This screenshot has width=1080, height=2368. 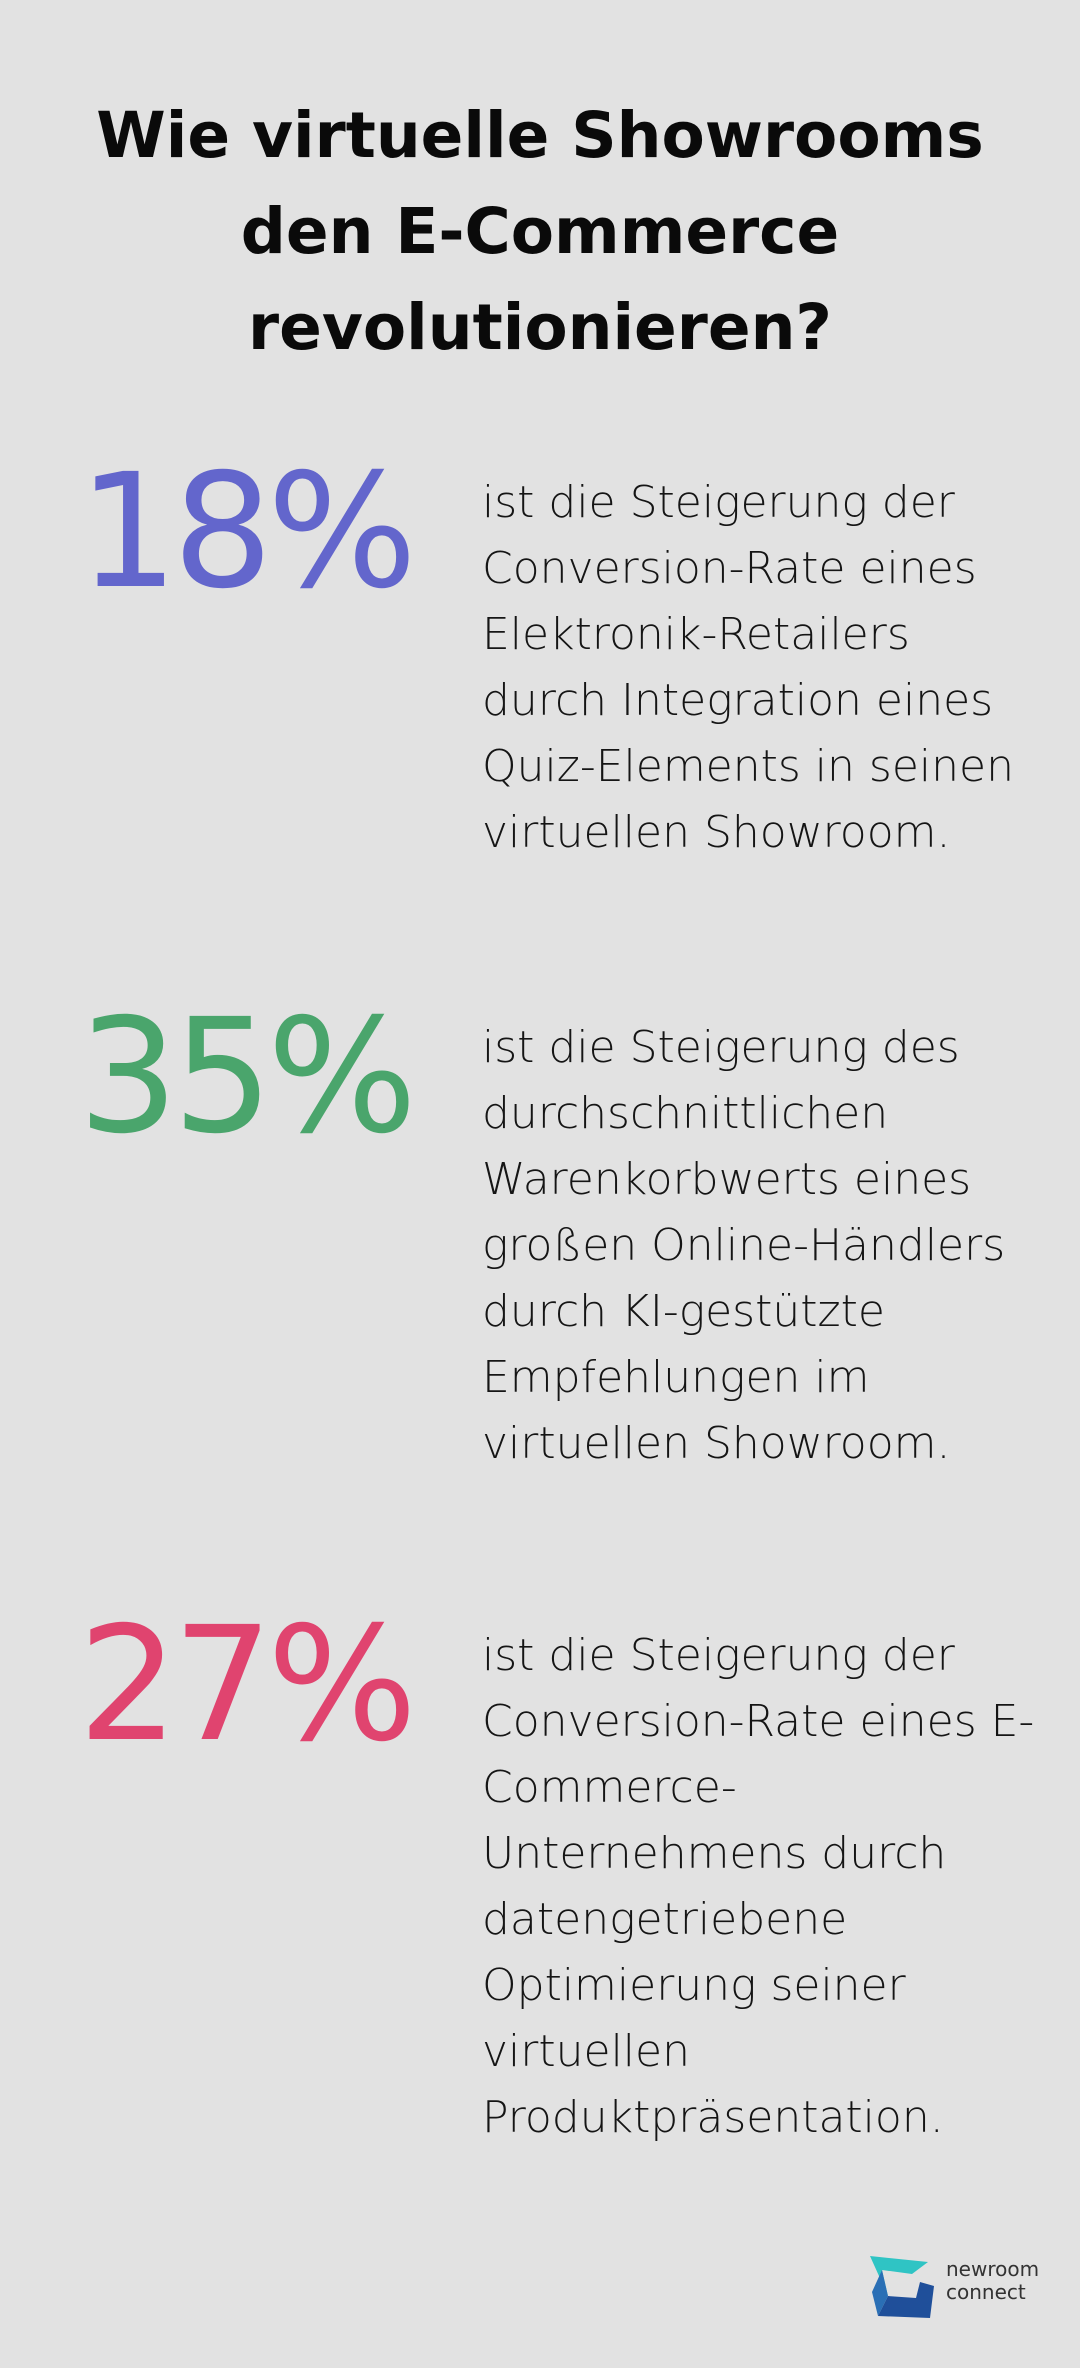 I want to click on stat-value: 35%, so click(x=247, y=1077).